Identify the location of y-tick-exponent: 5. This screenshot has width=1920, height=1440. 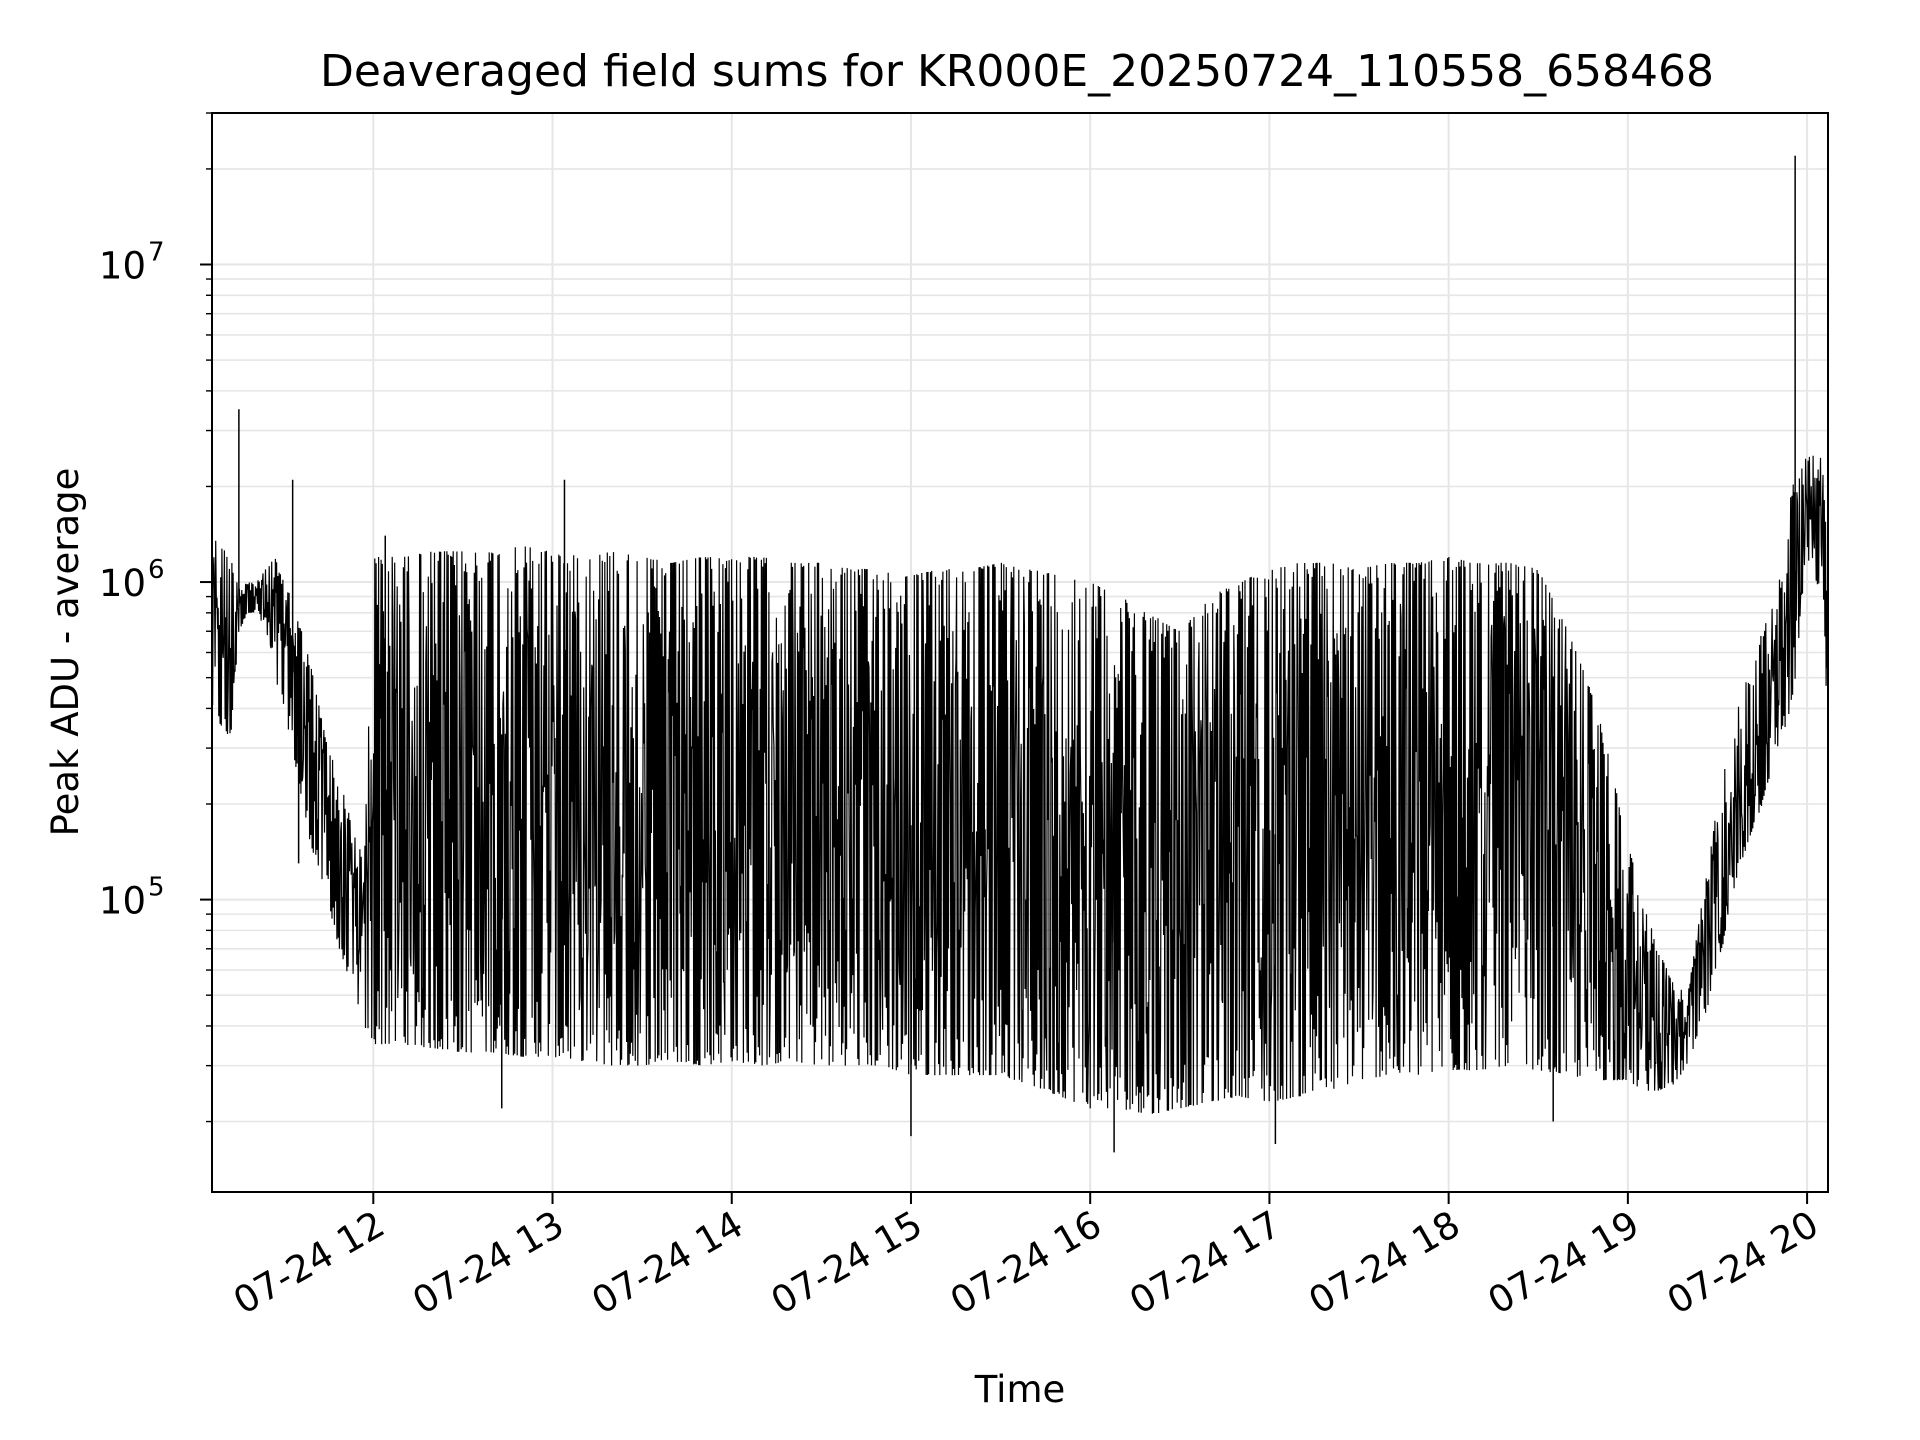
(156, 888).